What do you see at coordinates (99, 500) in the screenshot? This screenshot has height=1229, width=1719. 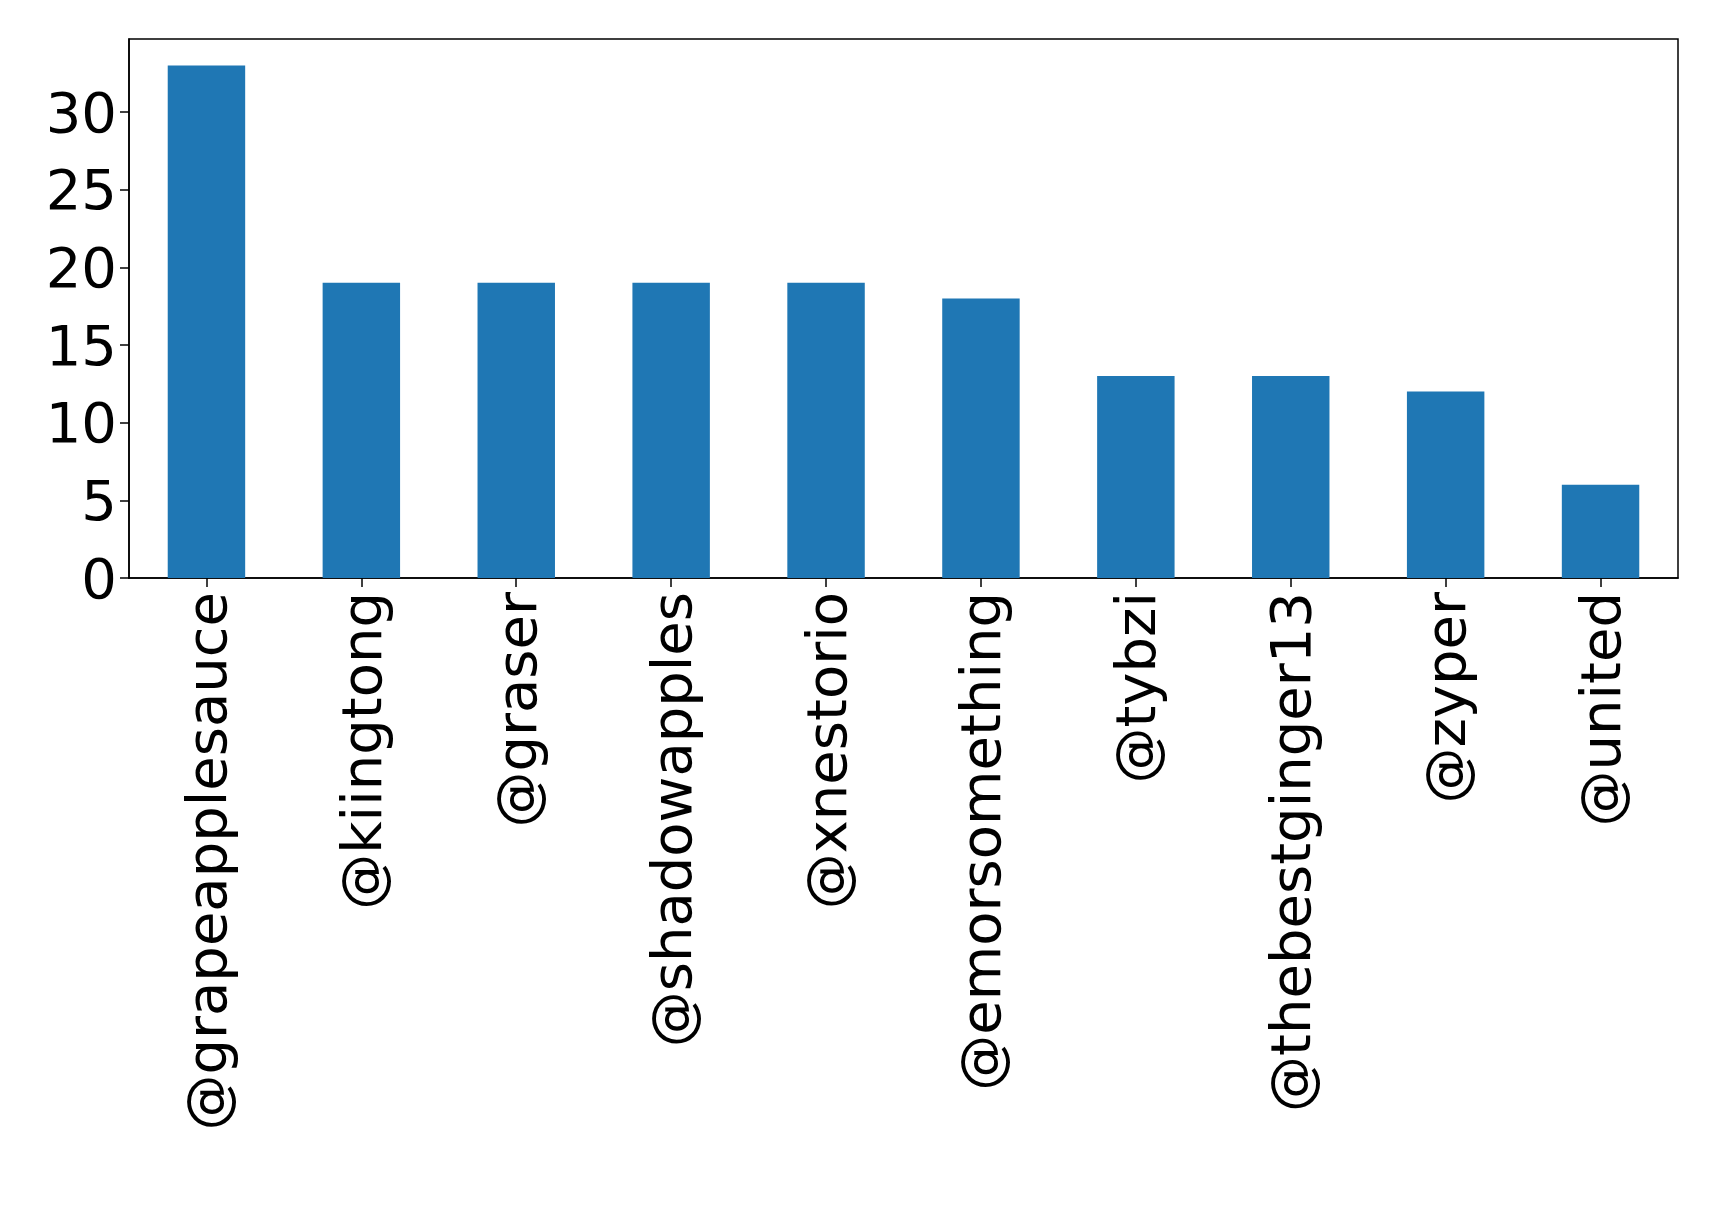 I see `y-tick-label: 5` at bounding box center [99, 500].